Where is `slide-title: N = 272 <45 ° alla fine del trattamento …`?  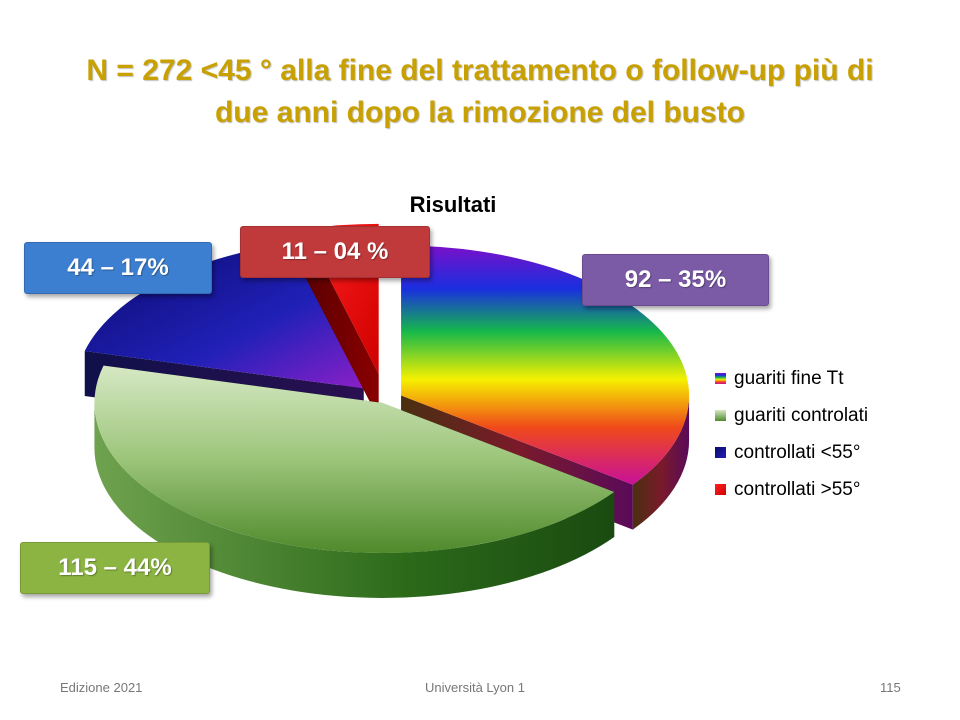 slide-title: N = 272 <45 ° alla fine del trattamento … is located at coordinates (480, 92).